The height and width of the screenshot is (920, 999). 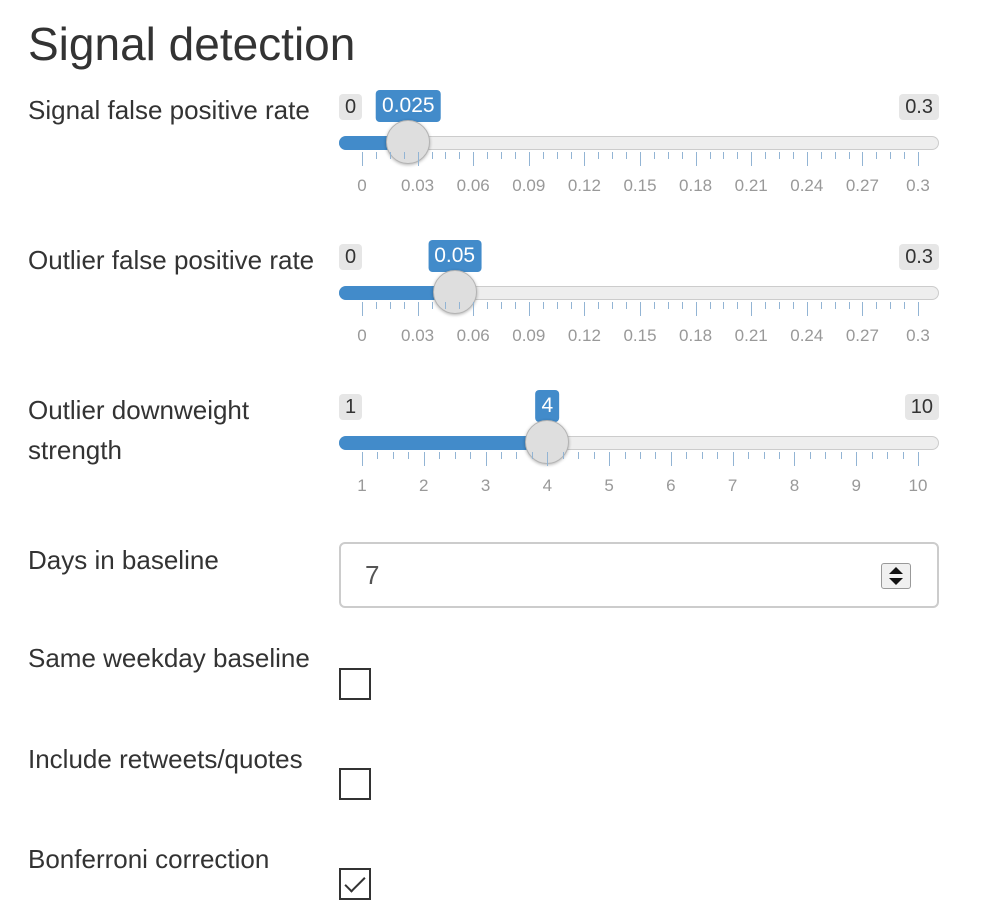 I want to click on slider-tick-label: 0.18, so click(x=696, y=335).